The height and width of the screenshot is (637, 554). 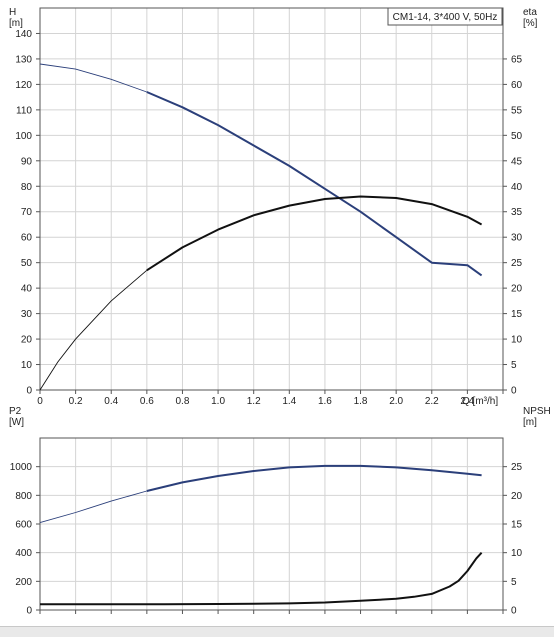 What do you see at coordinates (517, 161) in the screenshot?
I see `y-right-tick-label: 45` at bounding box center [517, 161].